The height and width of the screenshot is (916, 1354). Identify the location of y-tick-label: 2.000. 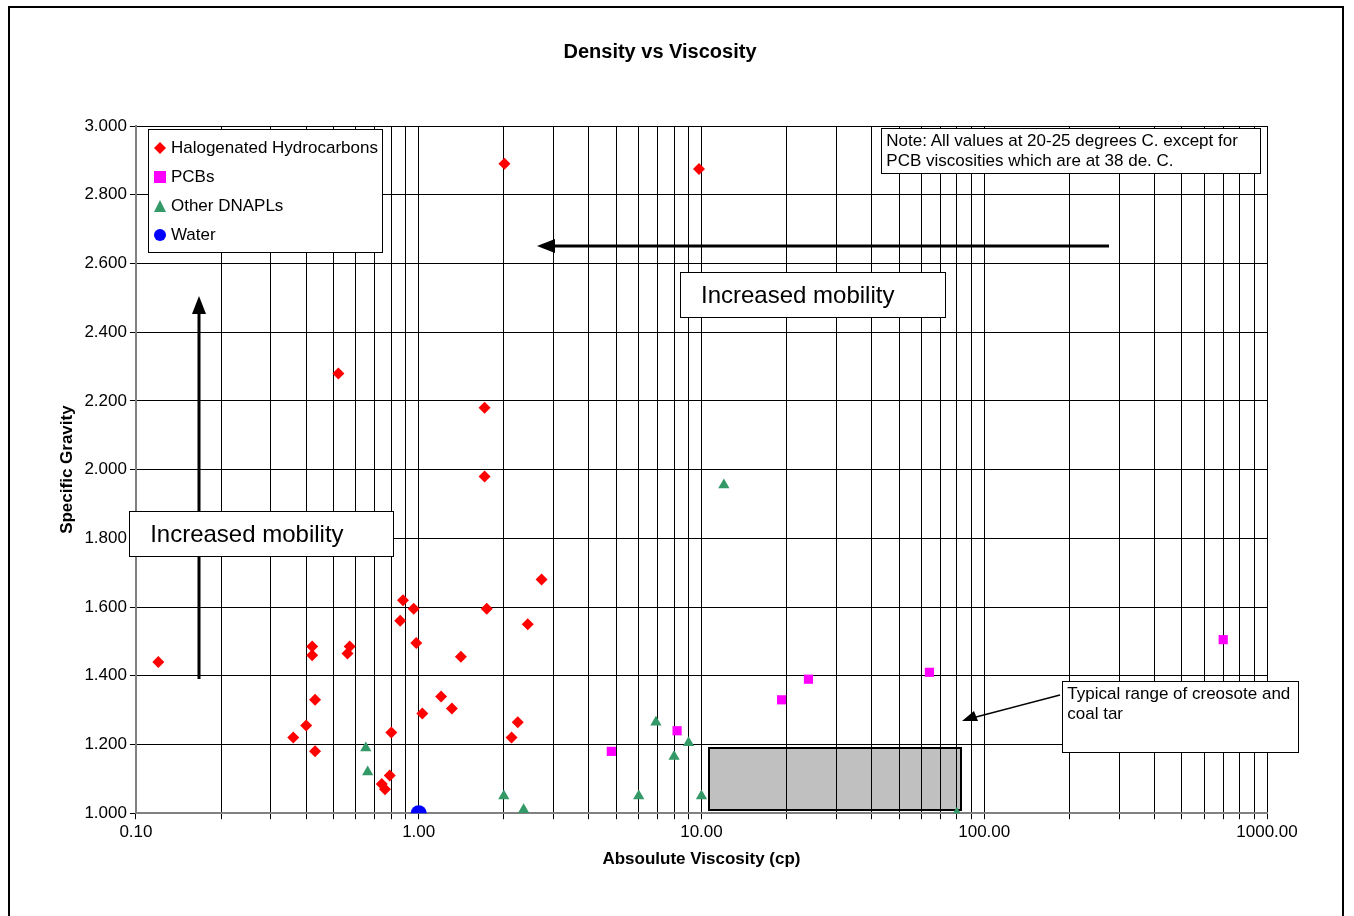
(105, 469).